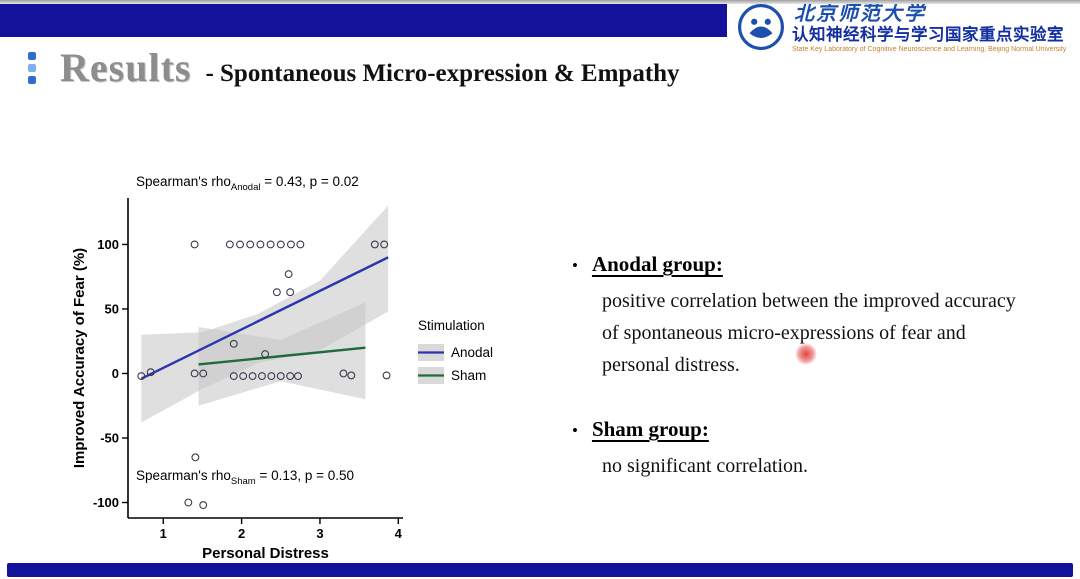  What do you see at coordinates (472, 352) in the screenshot?
I see `legend-label-anodal: Anodal` at bounding box center [472, 352].